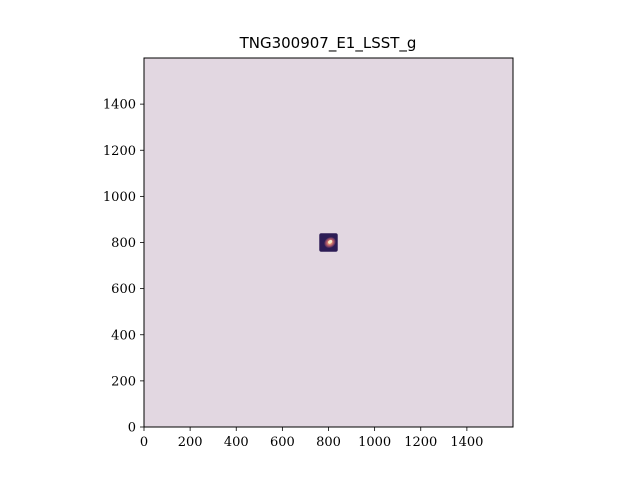 This screenshot has width=640, height=480. What do you see at coordinates (123, 381) in the screenshot?
I see `y-tick-label: 200` at bounding box center [123, 381].